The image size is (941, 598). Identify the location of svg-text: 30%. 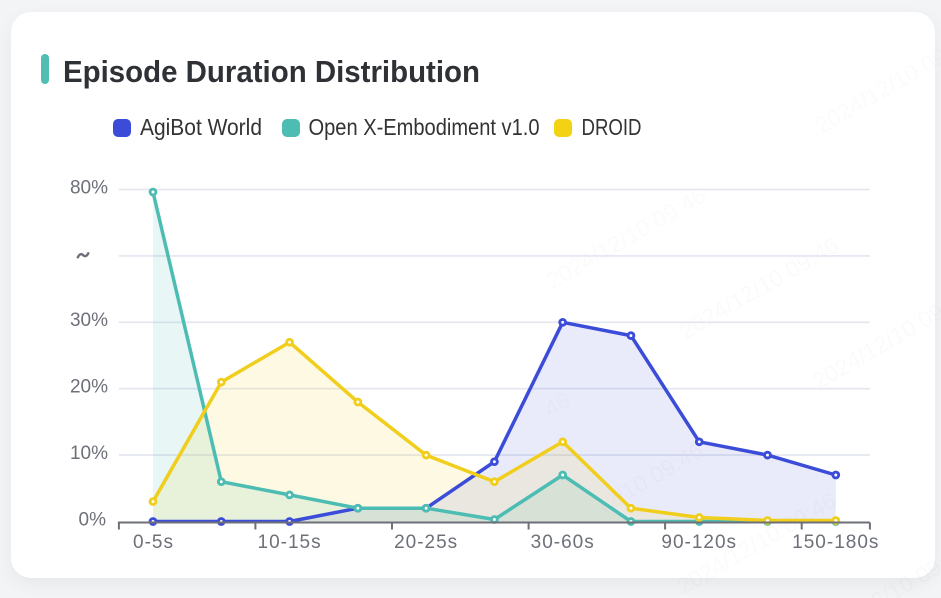
(89, 320).